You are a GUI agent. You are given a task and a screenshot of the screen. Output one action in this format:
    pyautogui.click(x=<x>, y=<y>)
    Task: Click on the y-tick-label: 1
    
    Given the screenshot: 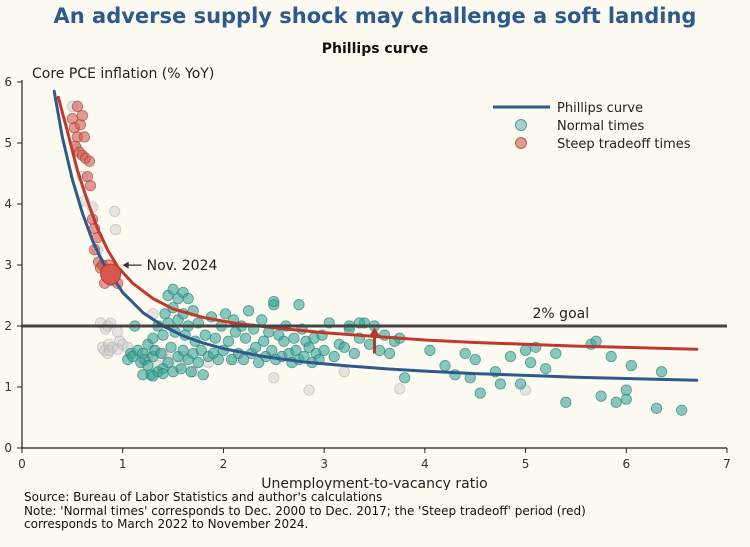 What is the action you would take?
    pyautogui.click(x=8, y=387)
    